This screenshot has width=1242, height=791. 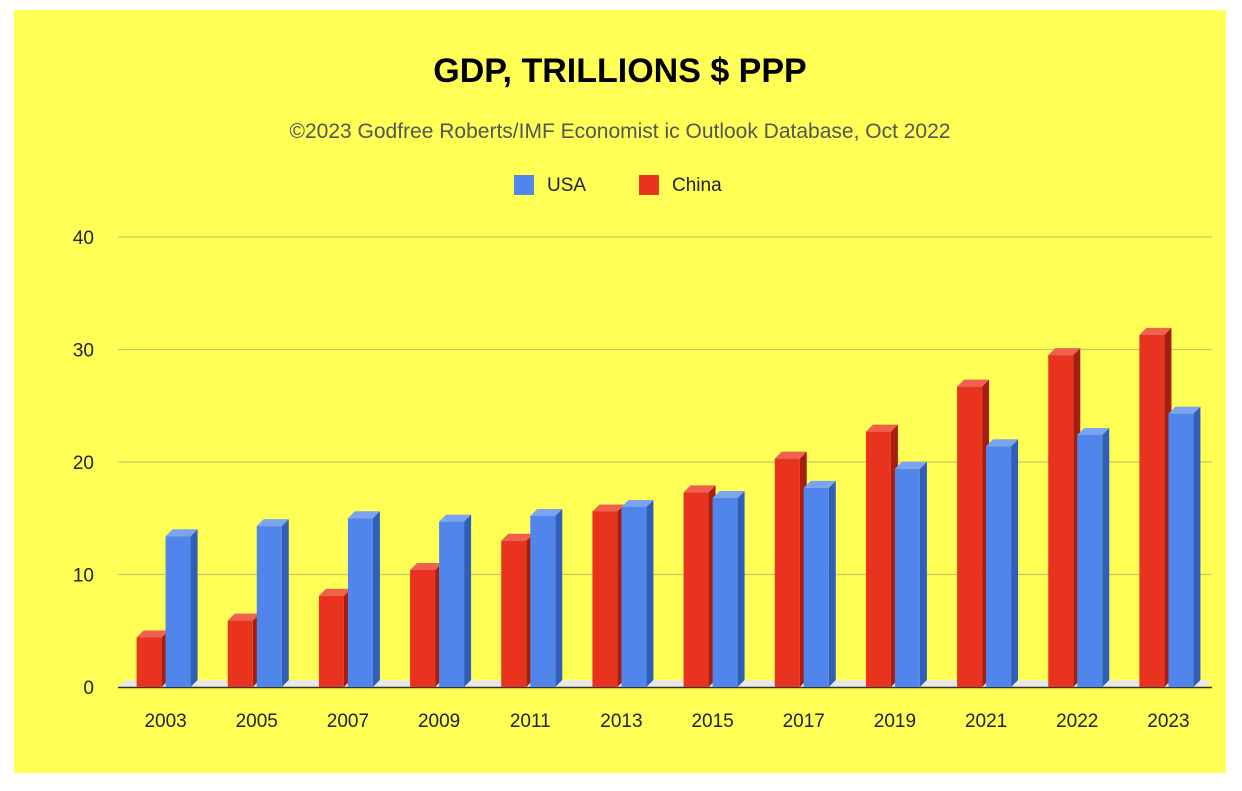 I want to click on chart-floor, so click(x=665, y=684).